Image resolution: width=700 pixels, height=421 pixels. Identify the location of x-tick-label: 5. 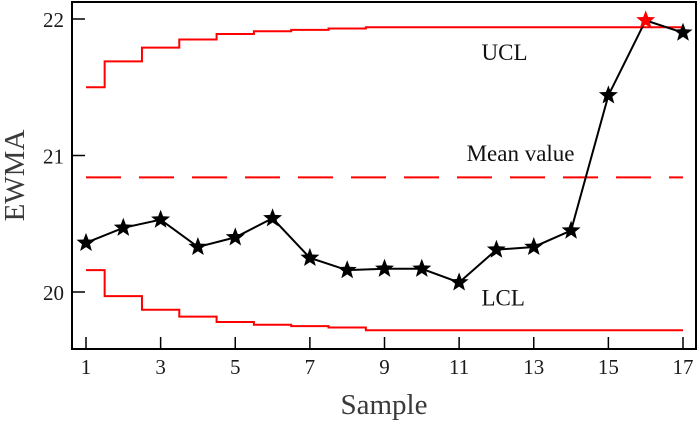
(235, 367).